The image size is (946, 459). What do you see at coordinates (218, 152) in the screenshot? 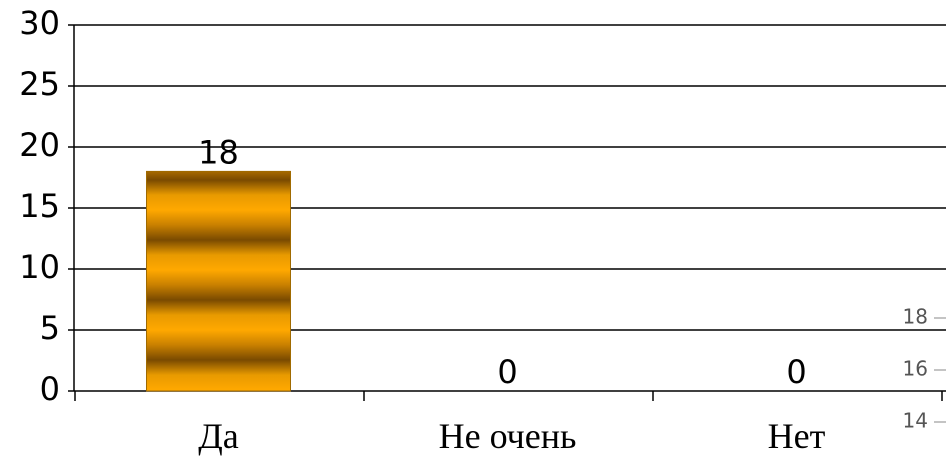
I see `value-label: 18` at bounding box center [218, 152].